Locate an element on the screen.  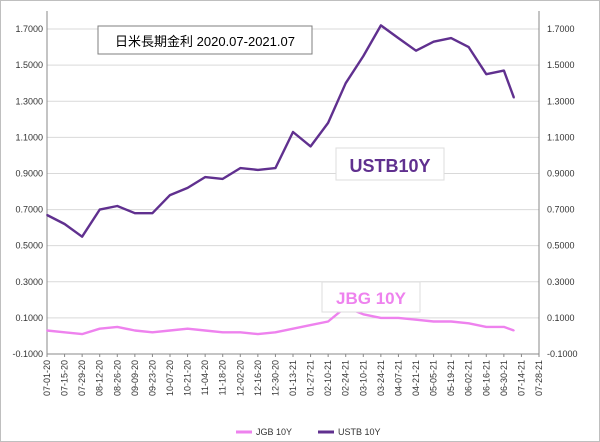
y-tick-label-right: 0.1000 is located at coordinates (561, 318).